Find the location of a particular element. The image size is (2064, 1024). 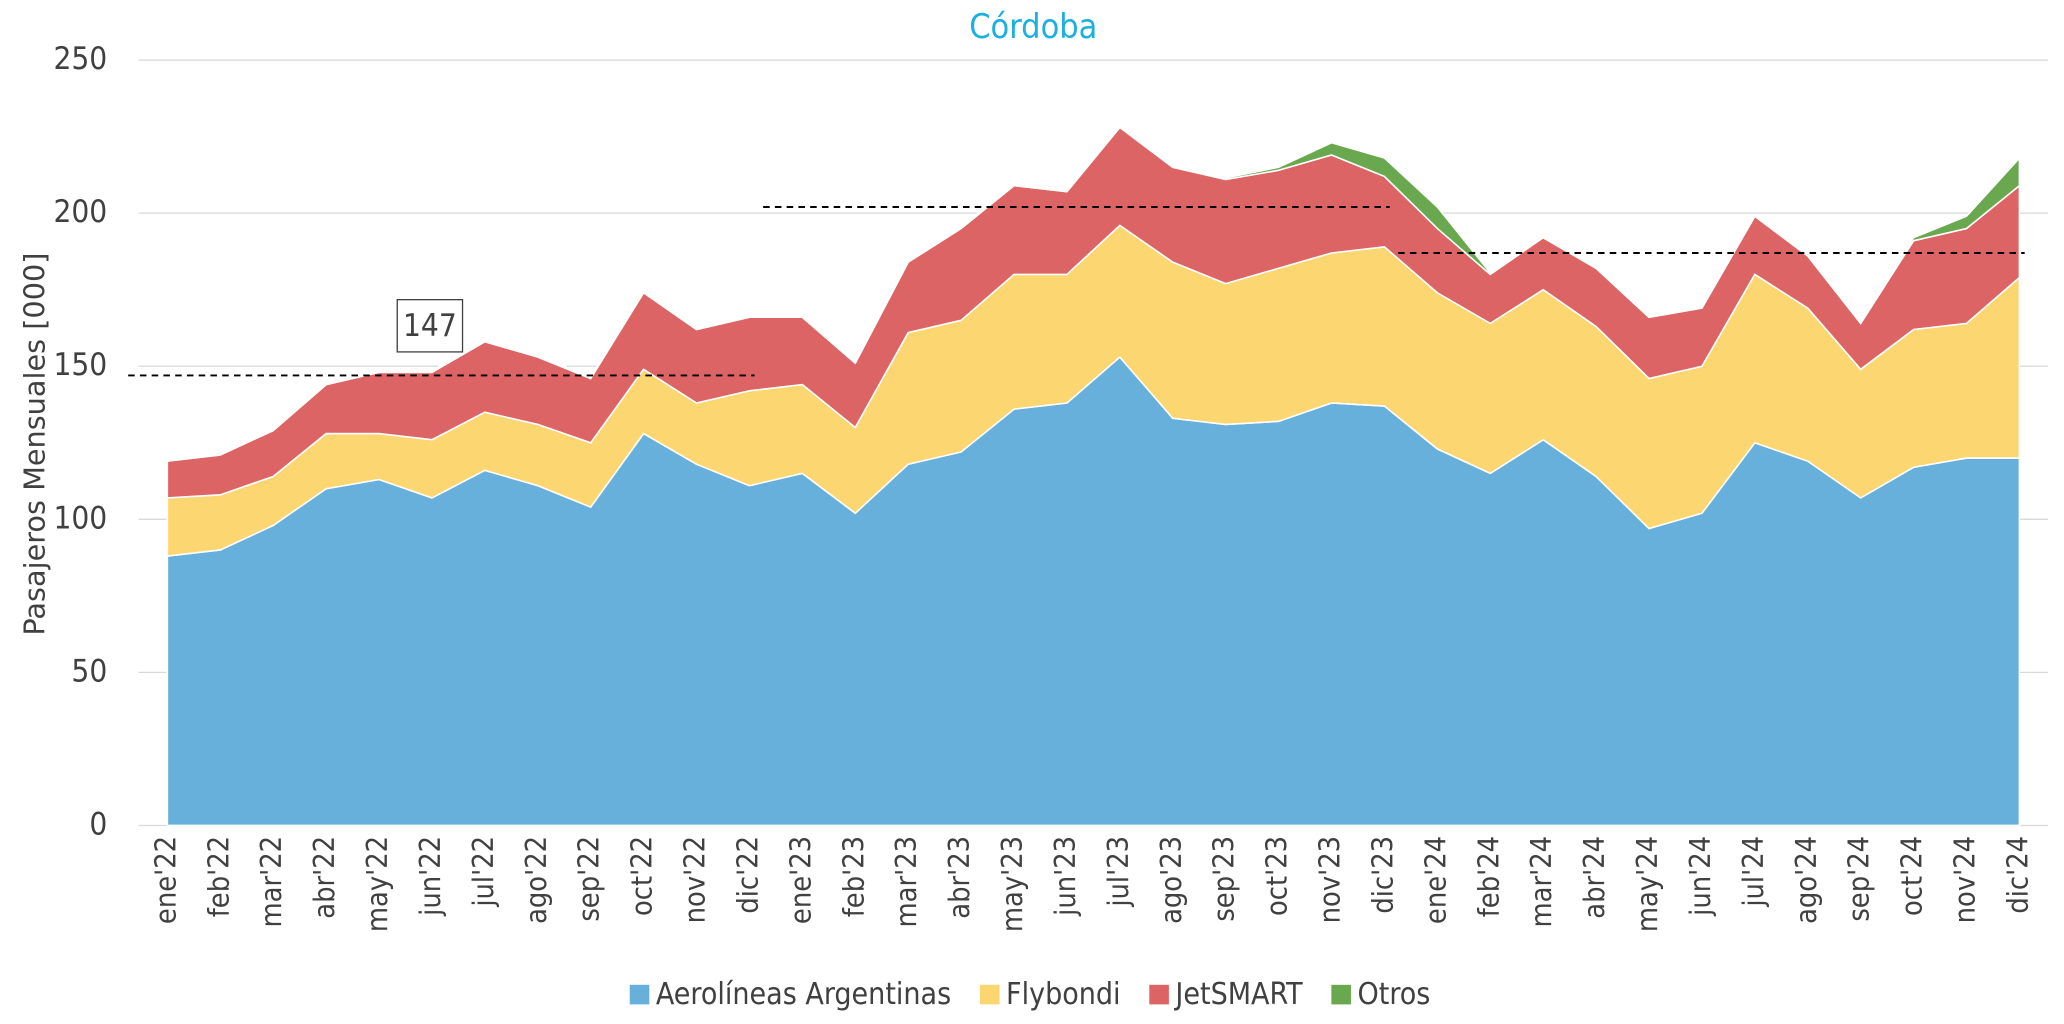

x-tick-label: ago'23 is located at coordinates (1171, 880).